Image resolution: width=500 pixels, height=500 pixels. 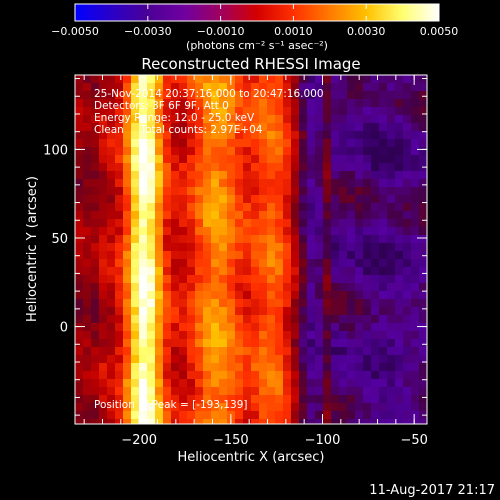 What do you see at coordinates (32, 249) in the screenshot?
I see `y-axis-label: Heliocentric Y (arcsec)` at bounding box center [32, 249].